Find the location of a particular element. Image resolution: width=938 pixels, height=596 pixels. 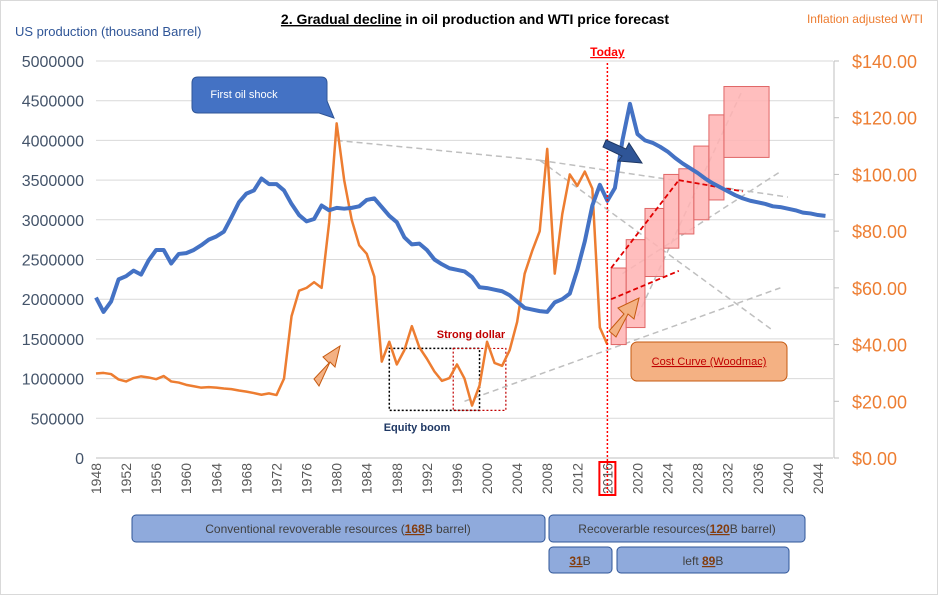

x-tick-label: 2044 is located at coordinates (818, 478).